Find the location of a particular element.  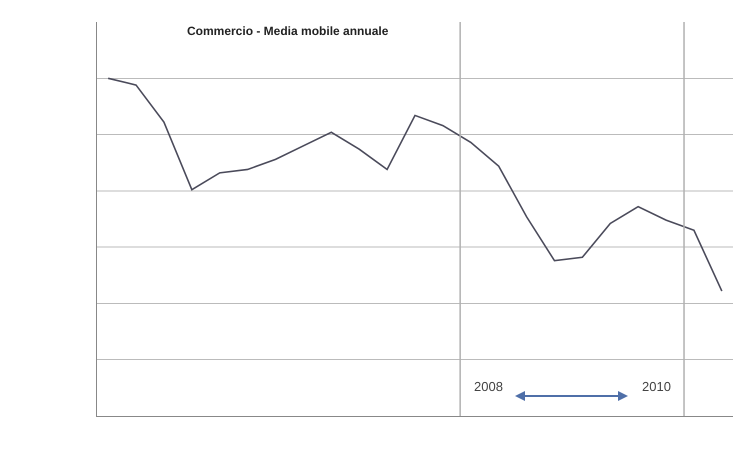

annotation: 2008 is located at coordinates (488, 386).